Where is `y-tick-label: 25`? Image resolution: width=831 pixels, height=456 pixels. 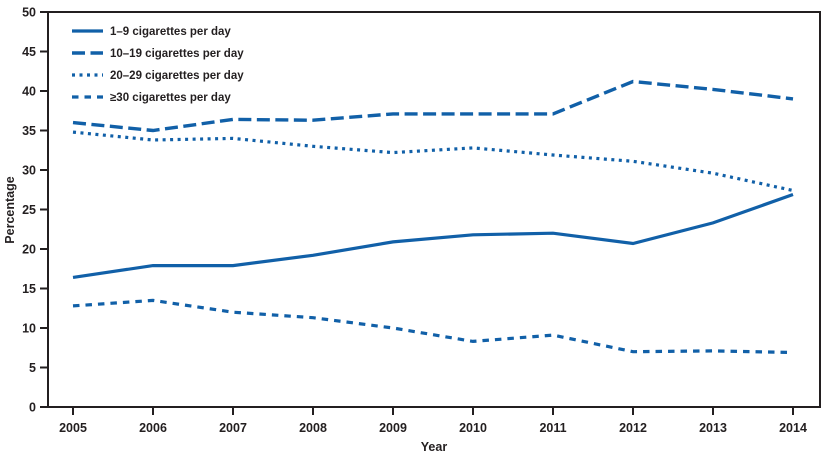
y-tick-label: 25 is located at coordinates (29, 210).